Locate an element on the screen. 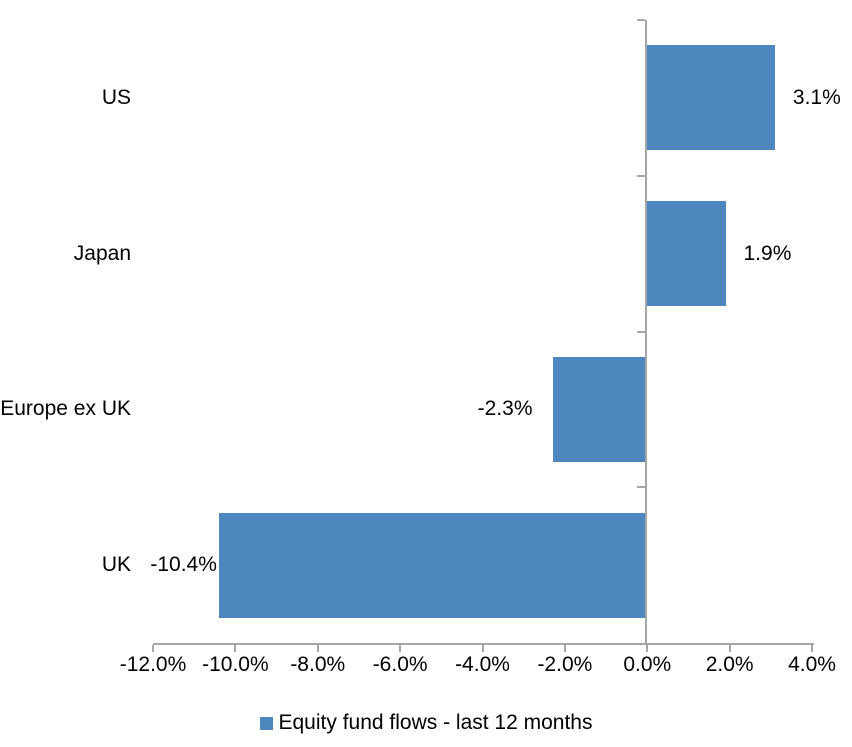  x-axis-line is located at coordinates (483, 644).